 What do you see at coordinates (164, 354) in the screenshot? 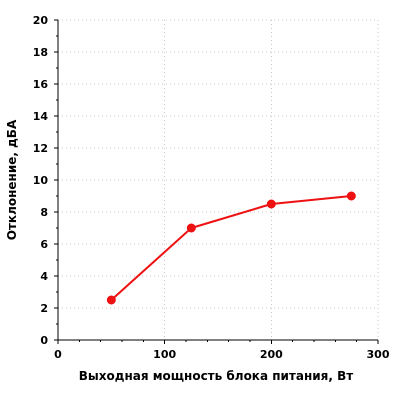
I see `x-tick-label: 100` at bounding box center [164, 354].